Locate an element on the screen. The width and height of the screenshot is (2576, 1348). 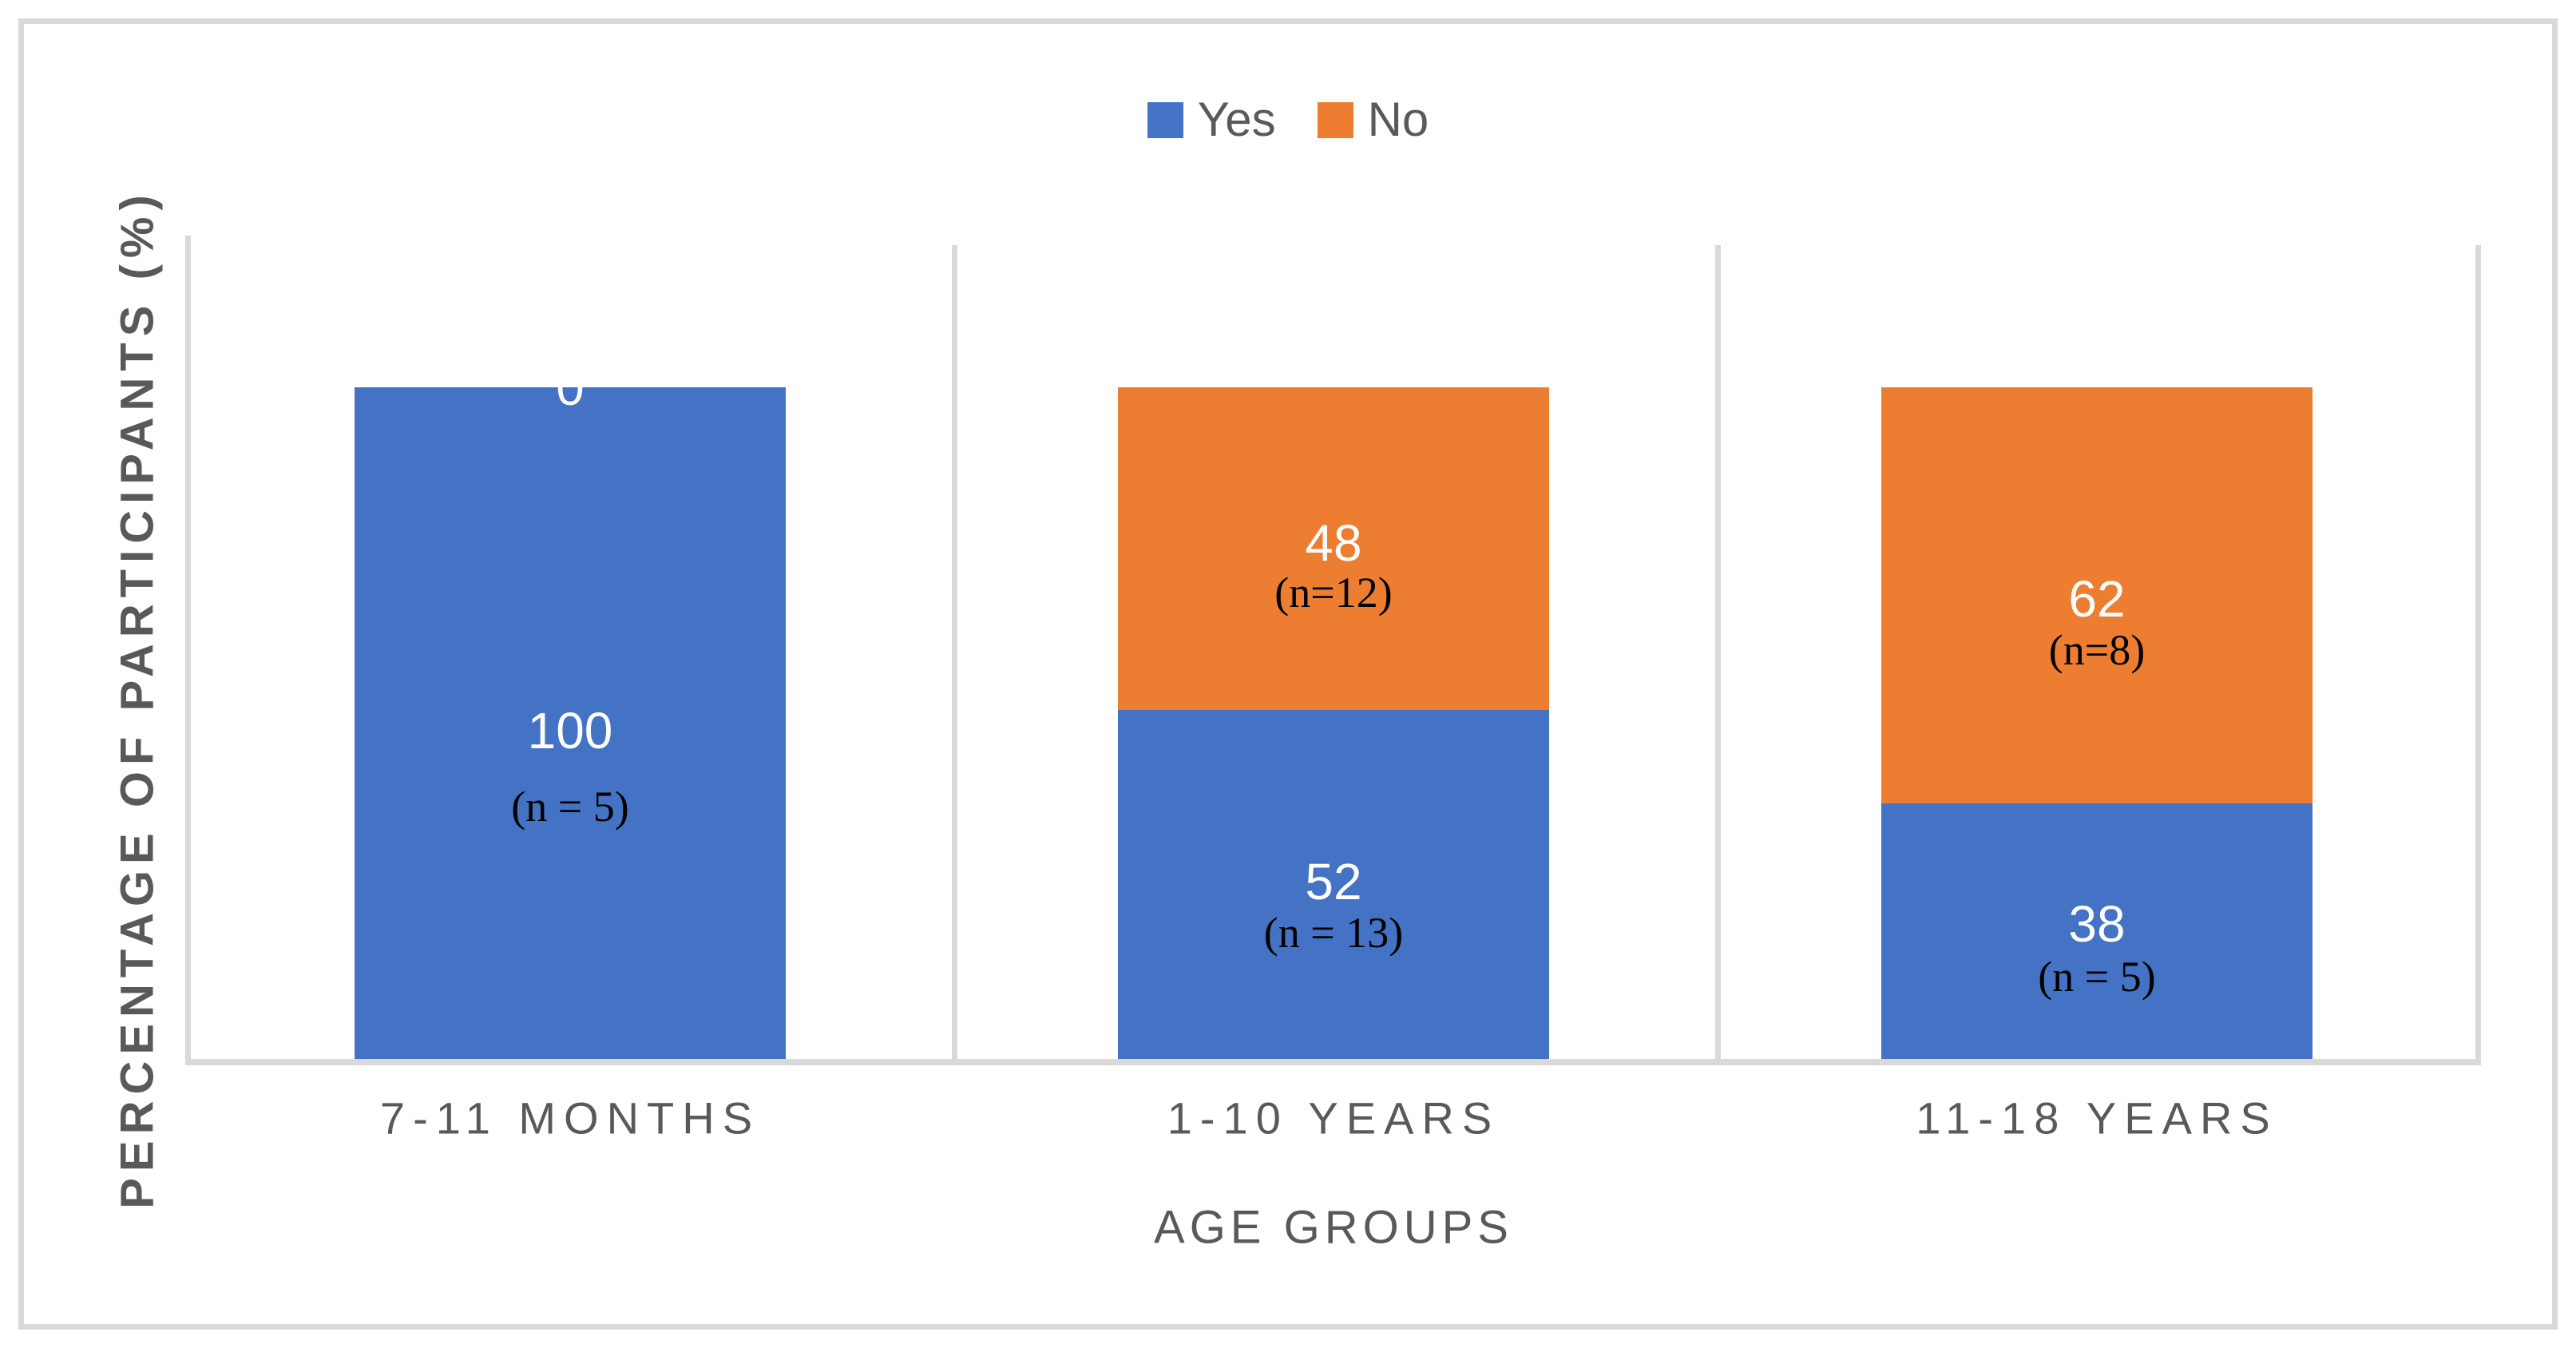
value-label-no-1-10-years: 48 is located at coordinates (1333, 542).